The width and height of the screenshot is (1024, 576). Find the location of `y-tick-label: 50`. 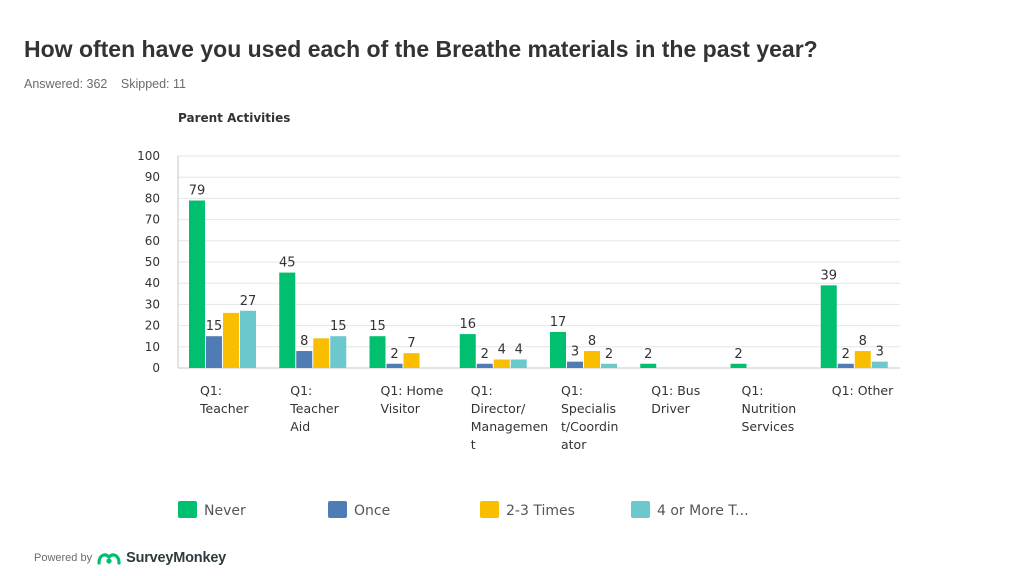

y-tick-label: 50 is located at coordinates (152, 262).